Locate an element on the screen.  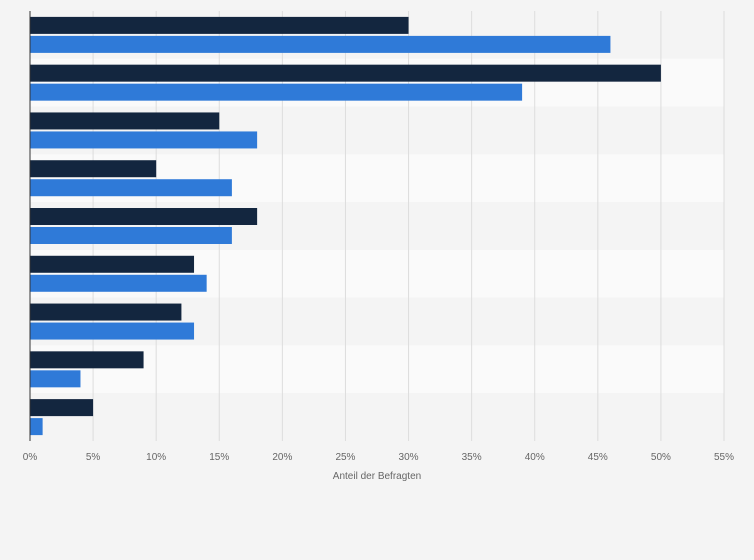
x-axis-title: Anteil der Befragten is located at coordinates (377, 476).